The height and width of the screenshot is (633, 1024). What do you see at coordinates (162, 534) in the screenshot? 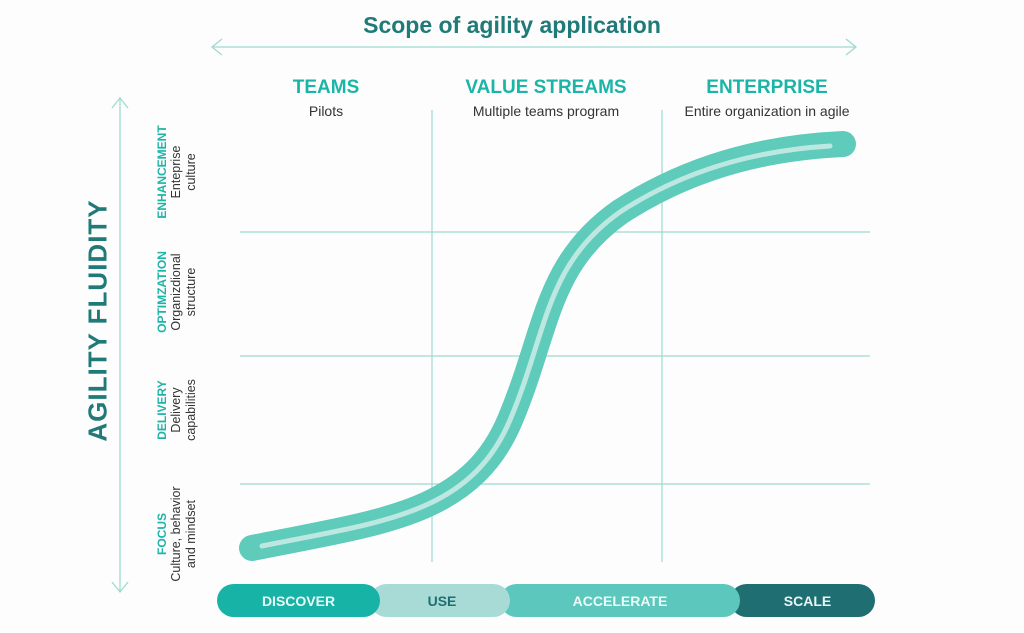
I see `row-heading: FOCUS` at bounding box center [162, 534].